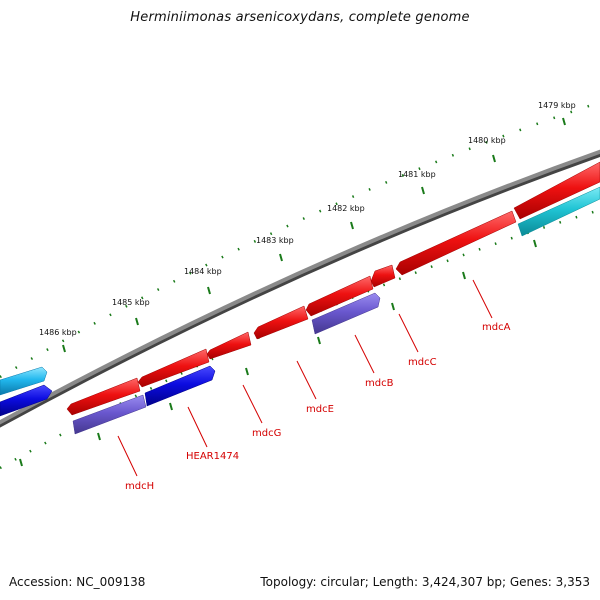  I want to click on kbp-label-1481: 1481 kbp, so click(417, 174).